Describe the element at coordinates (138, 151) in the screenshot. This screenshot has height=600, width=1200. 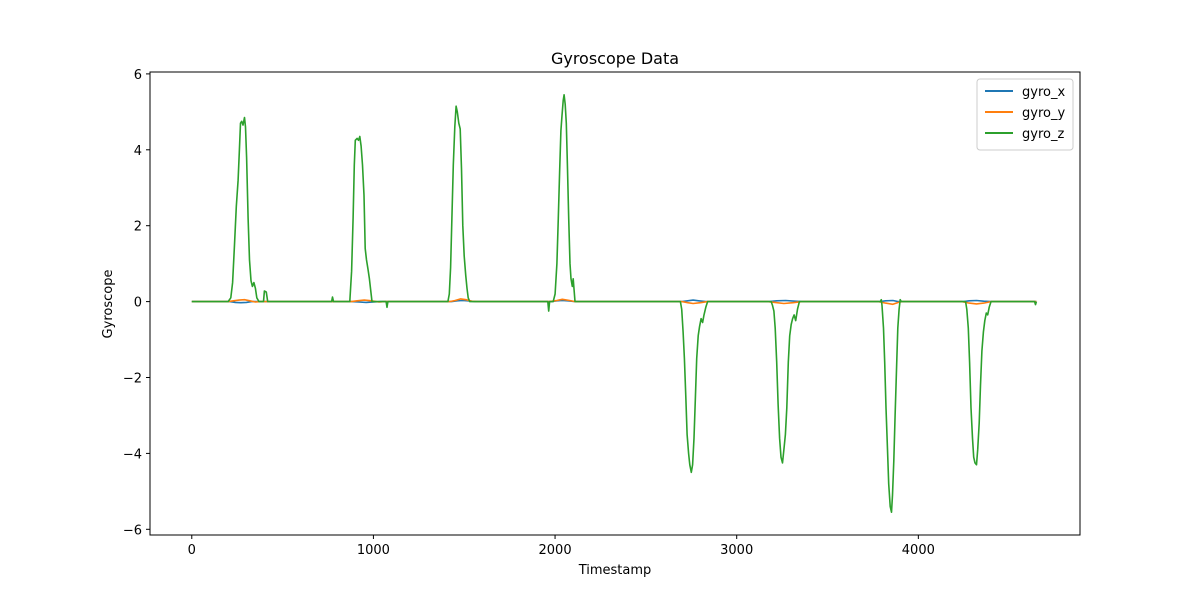
I see `y-tick-label: 4` at that location.